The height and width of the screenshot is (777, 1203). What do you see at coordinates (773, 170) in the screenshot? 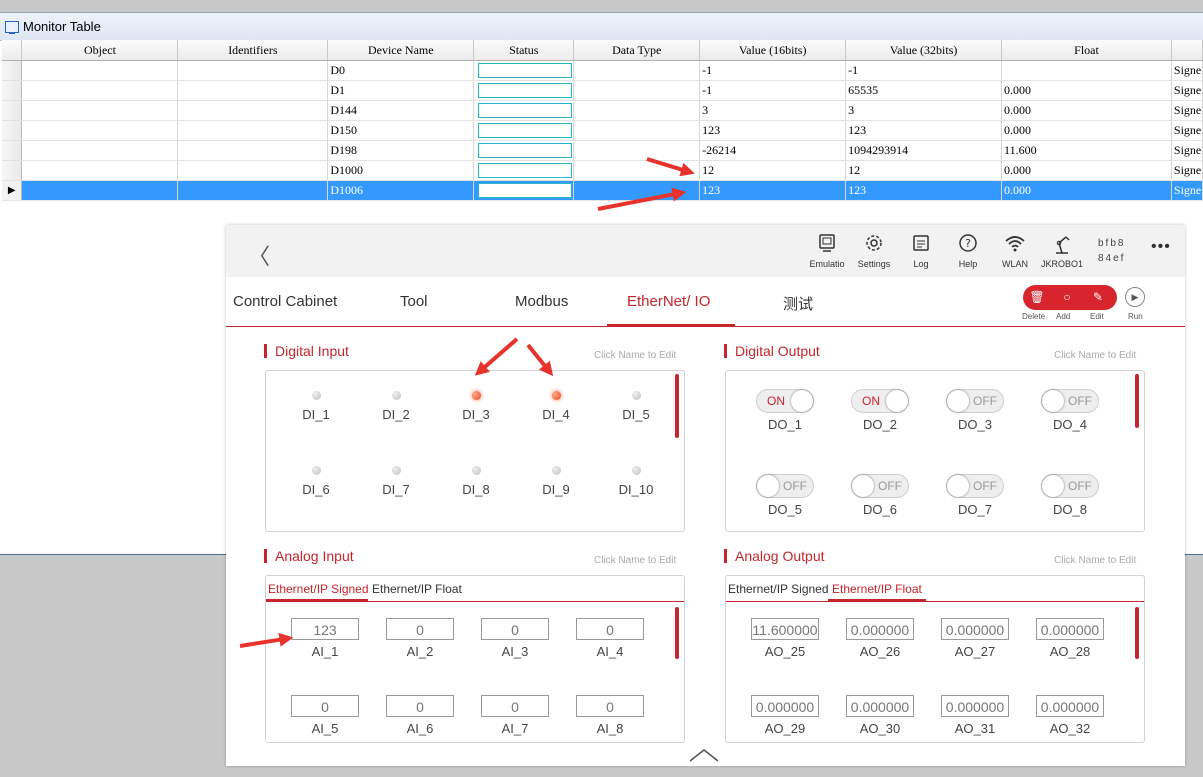
I see `value-16bit-cell: 12` at bounding box center [773, 170].